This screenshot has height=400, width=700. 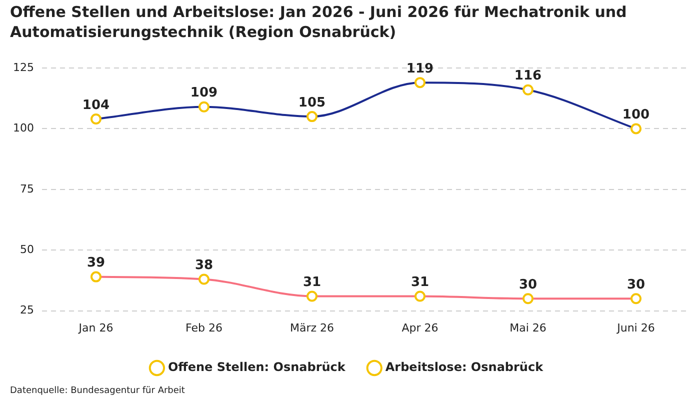 What do you see at coordinates (635, 327) in the screenshot?
I see `x-tick-label: Juni 26` at bounding box center [635, 327].